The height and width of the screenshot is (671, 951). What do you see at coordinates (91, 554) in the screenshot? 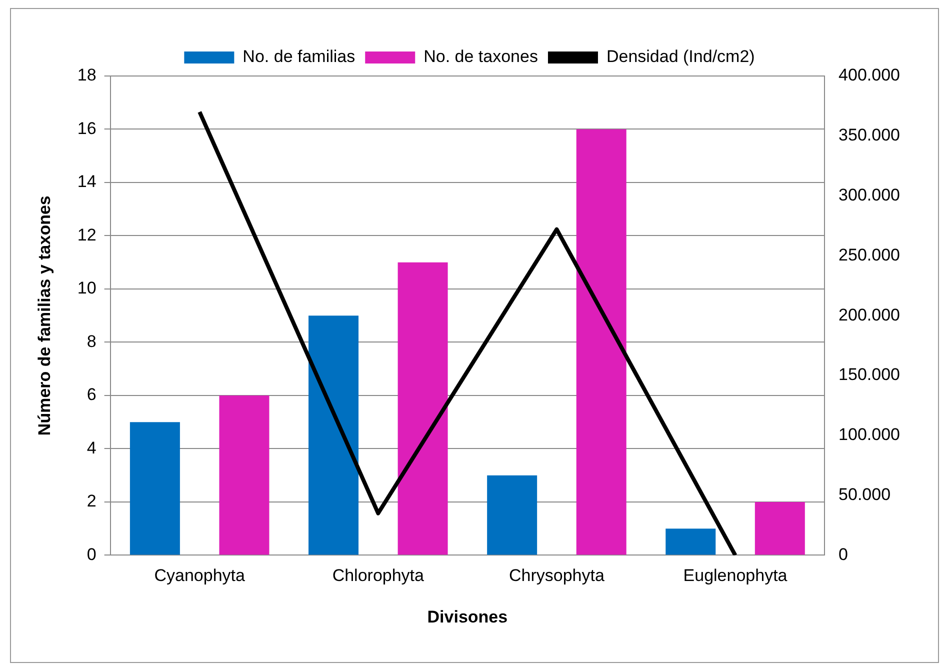
I see `y-tick-label: 0` at bounding box center [91, 554].